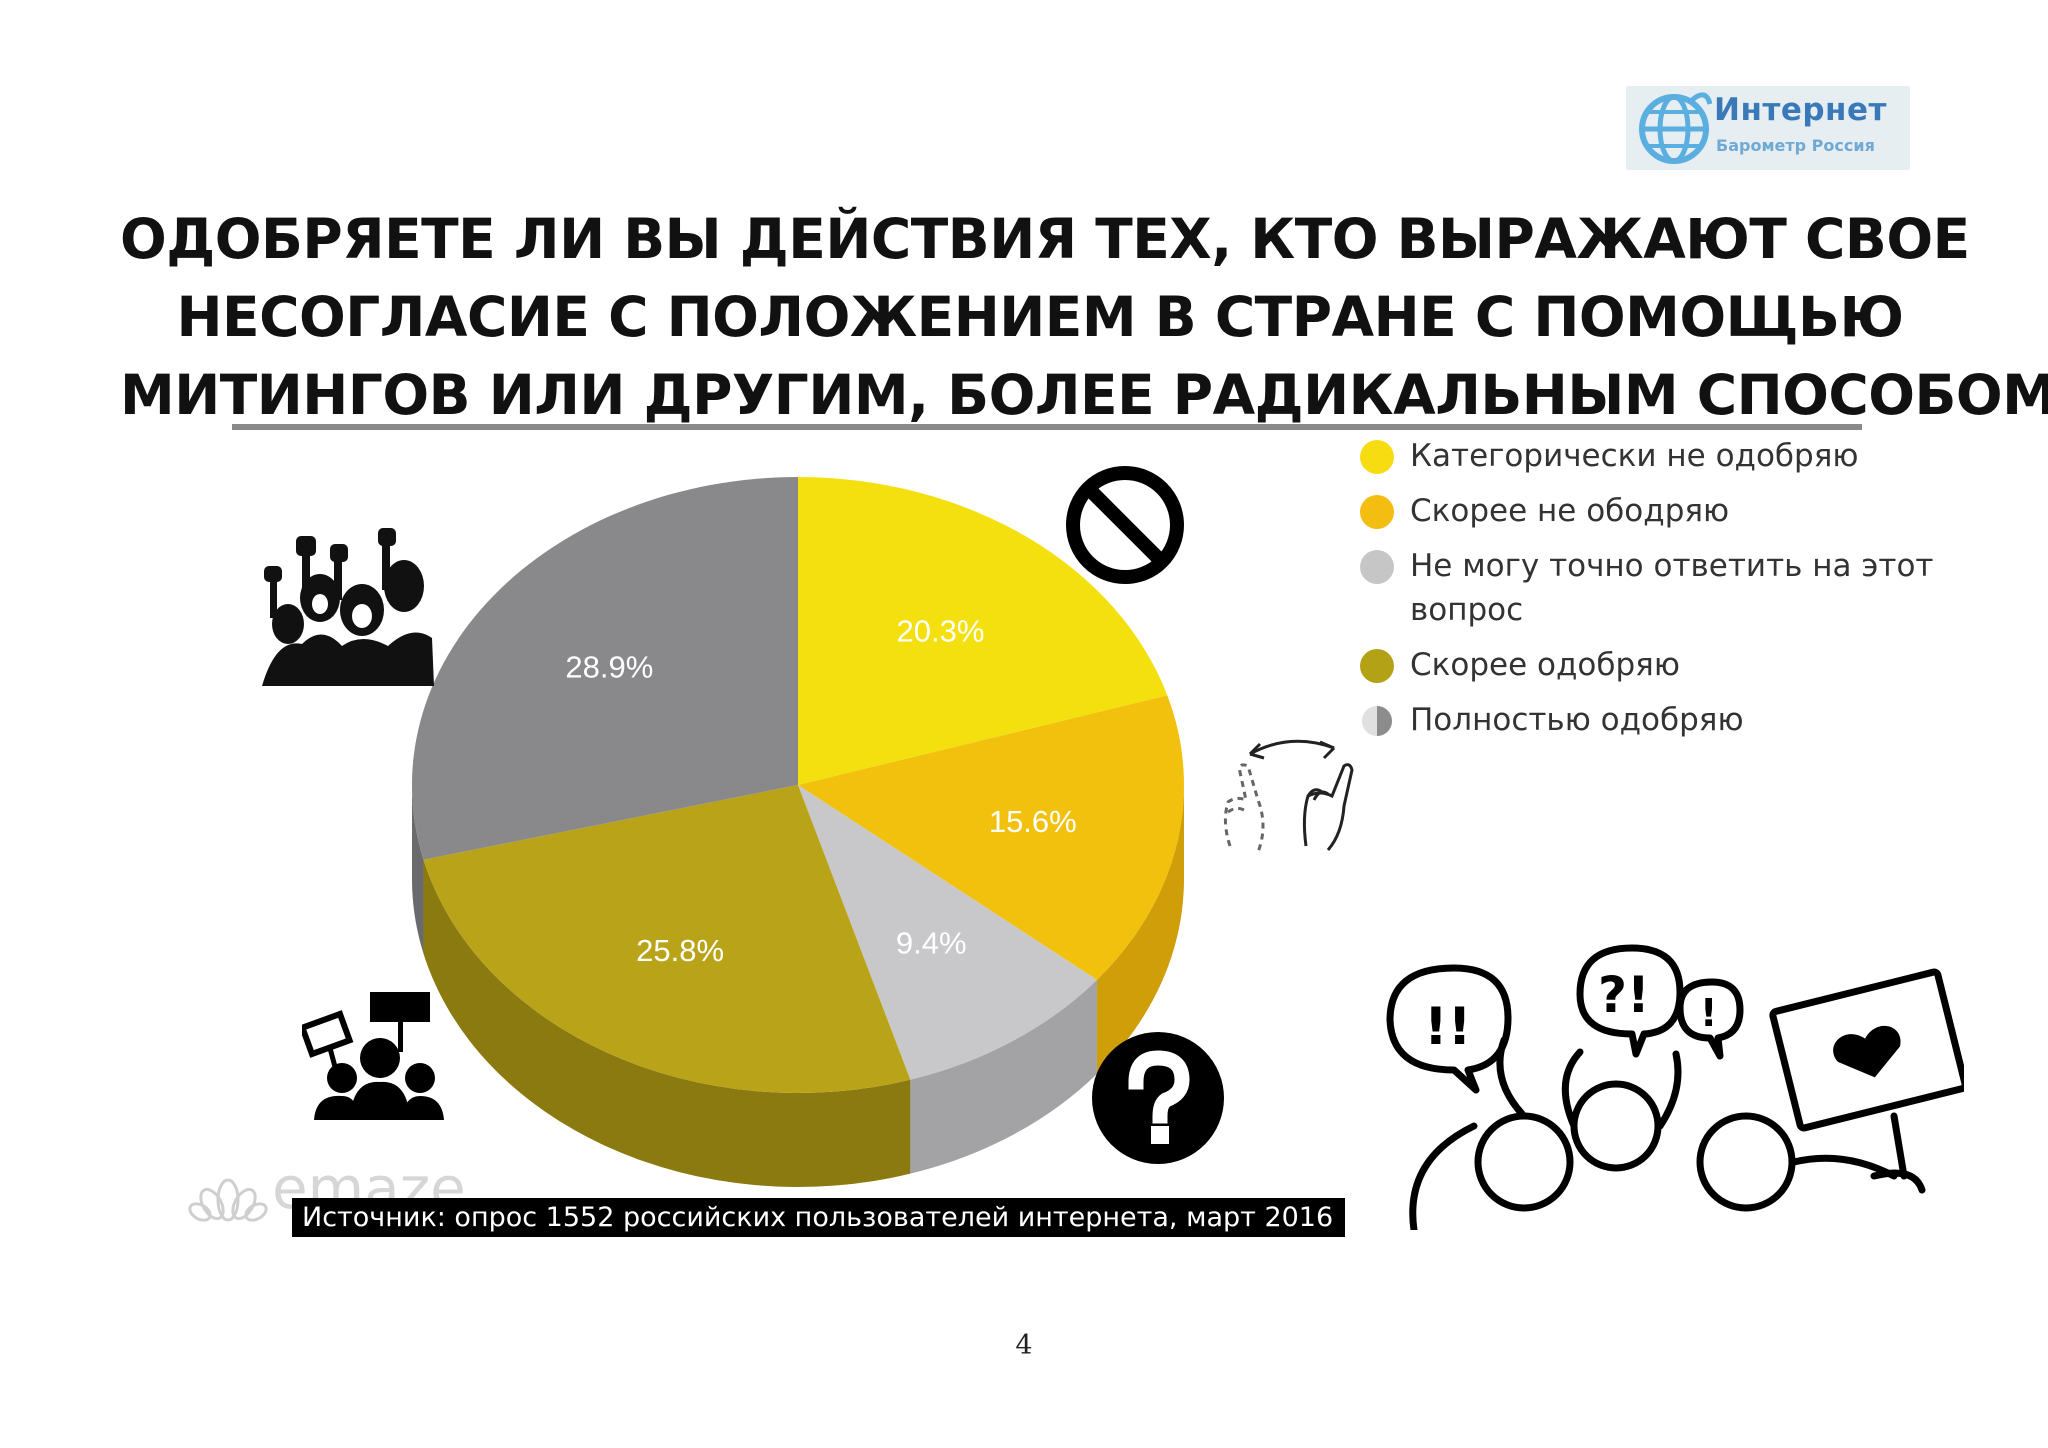  I want to click on legend-item: Не могу точно ответить на этот вопрос, so click(1650, 588).